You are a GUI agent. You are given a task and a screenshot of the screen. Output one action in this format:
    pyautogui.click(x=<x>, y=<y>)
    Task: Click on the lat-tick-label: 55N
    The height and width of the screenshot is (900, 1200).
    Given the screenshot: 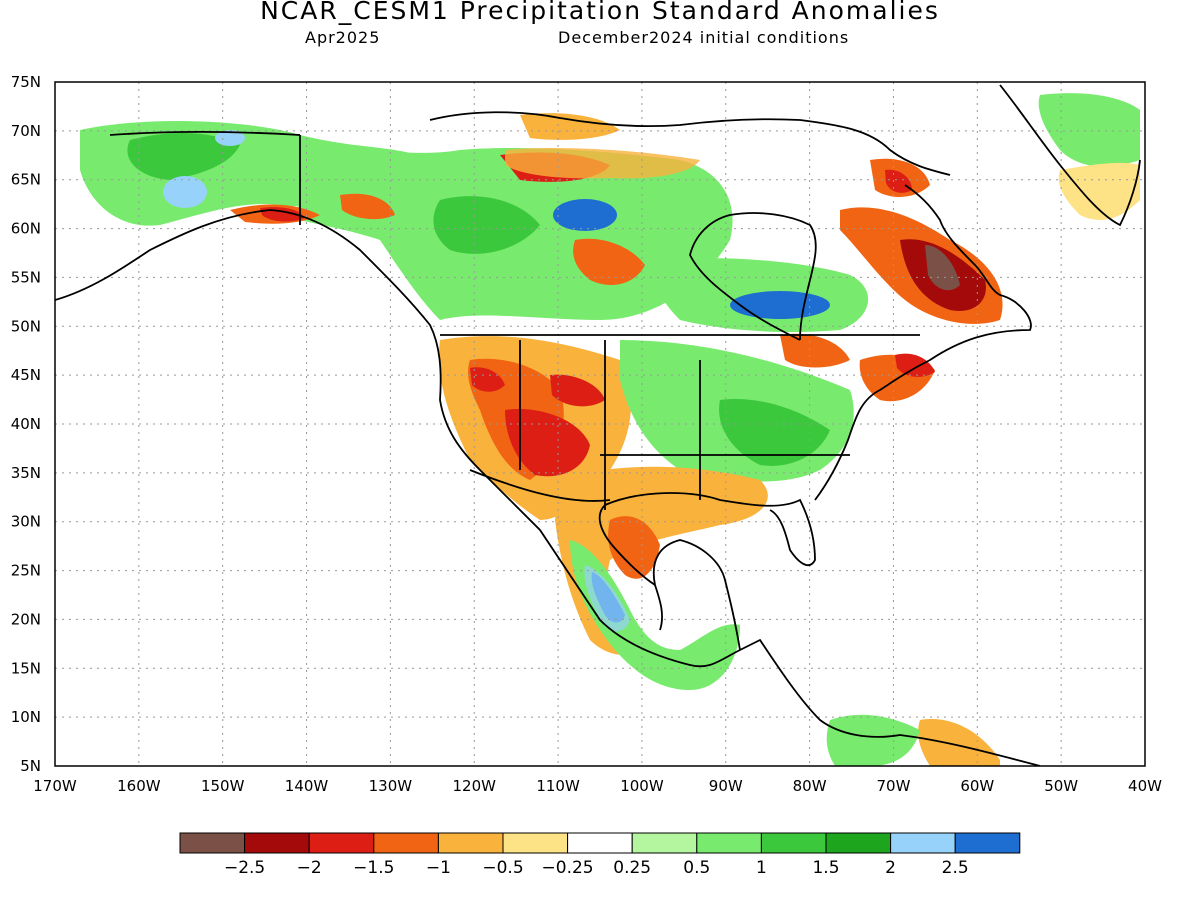 What is the action you would take?
    pyautogui.click(x=26, y=277)
    